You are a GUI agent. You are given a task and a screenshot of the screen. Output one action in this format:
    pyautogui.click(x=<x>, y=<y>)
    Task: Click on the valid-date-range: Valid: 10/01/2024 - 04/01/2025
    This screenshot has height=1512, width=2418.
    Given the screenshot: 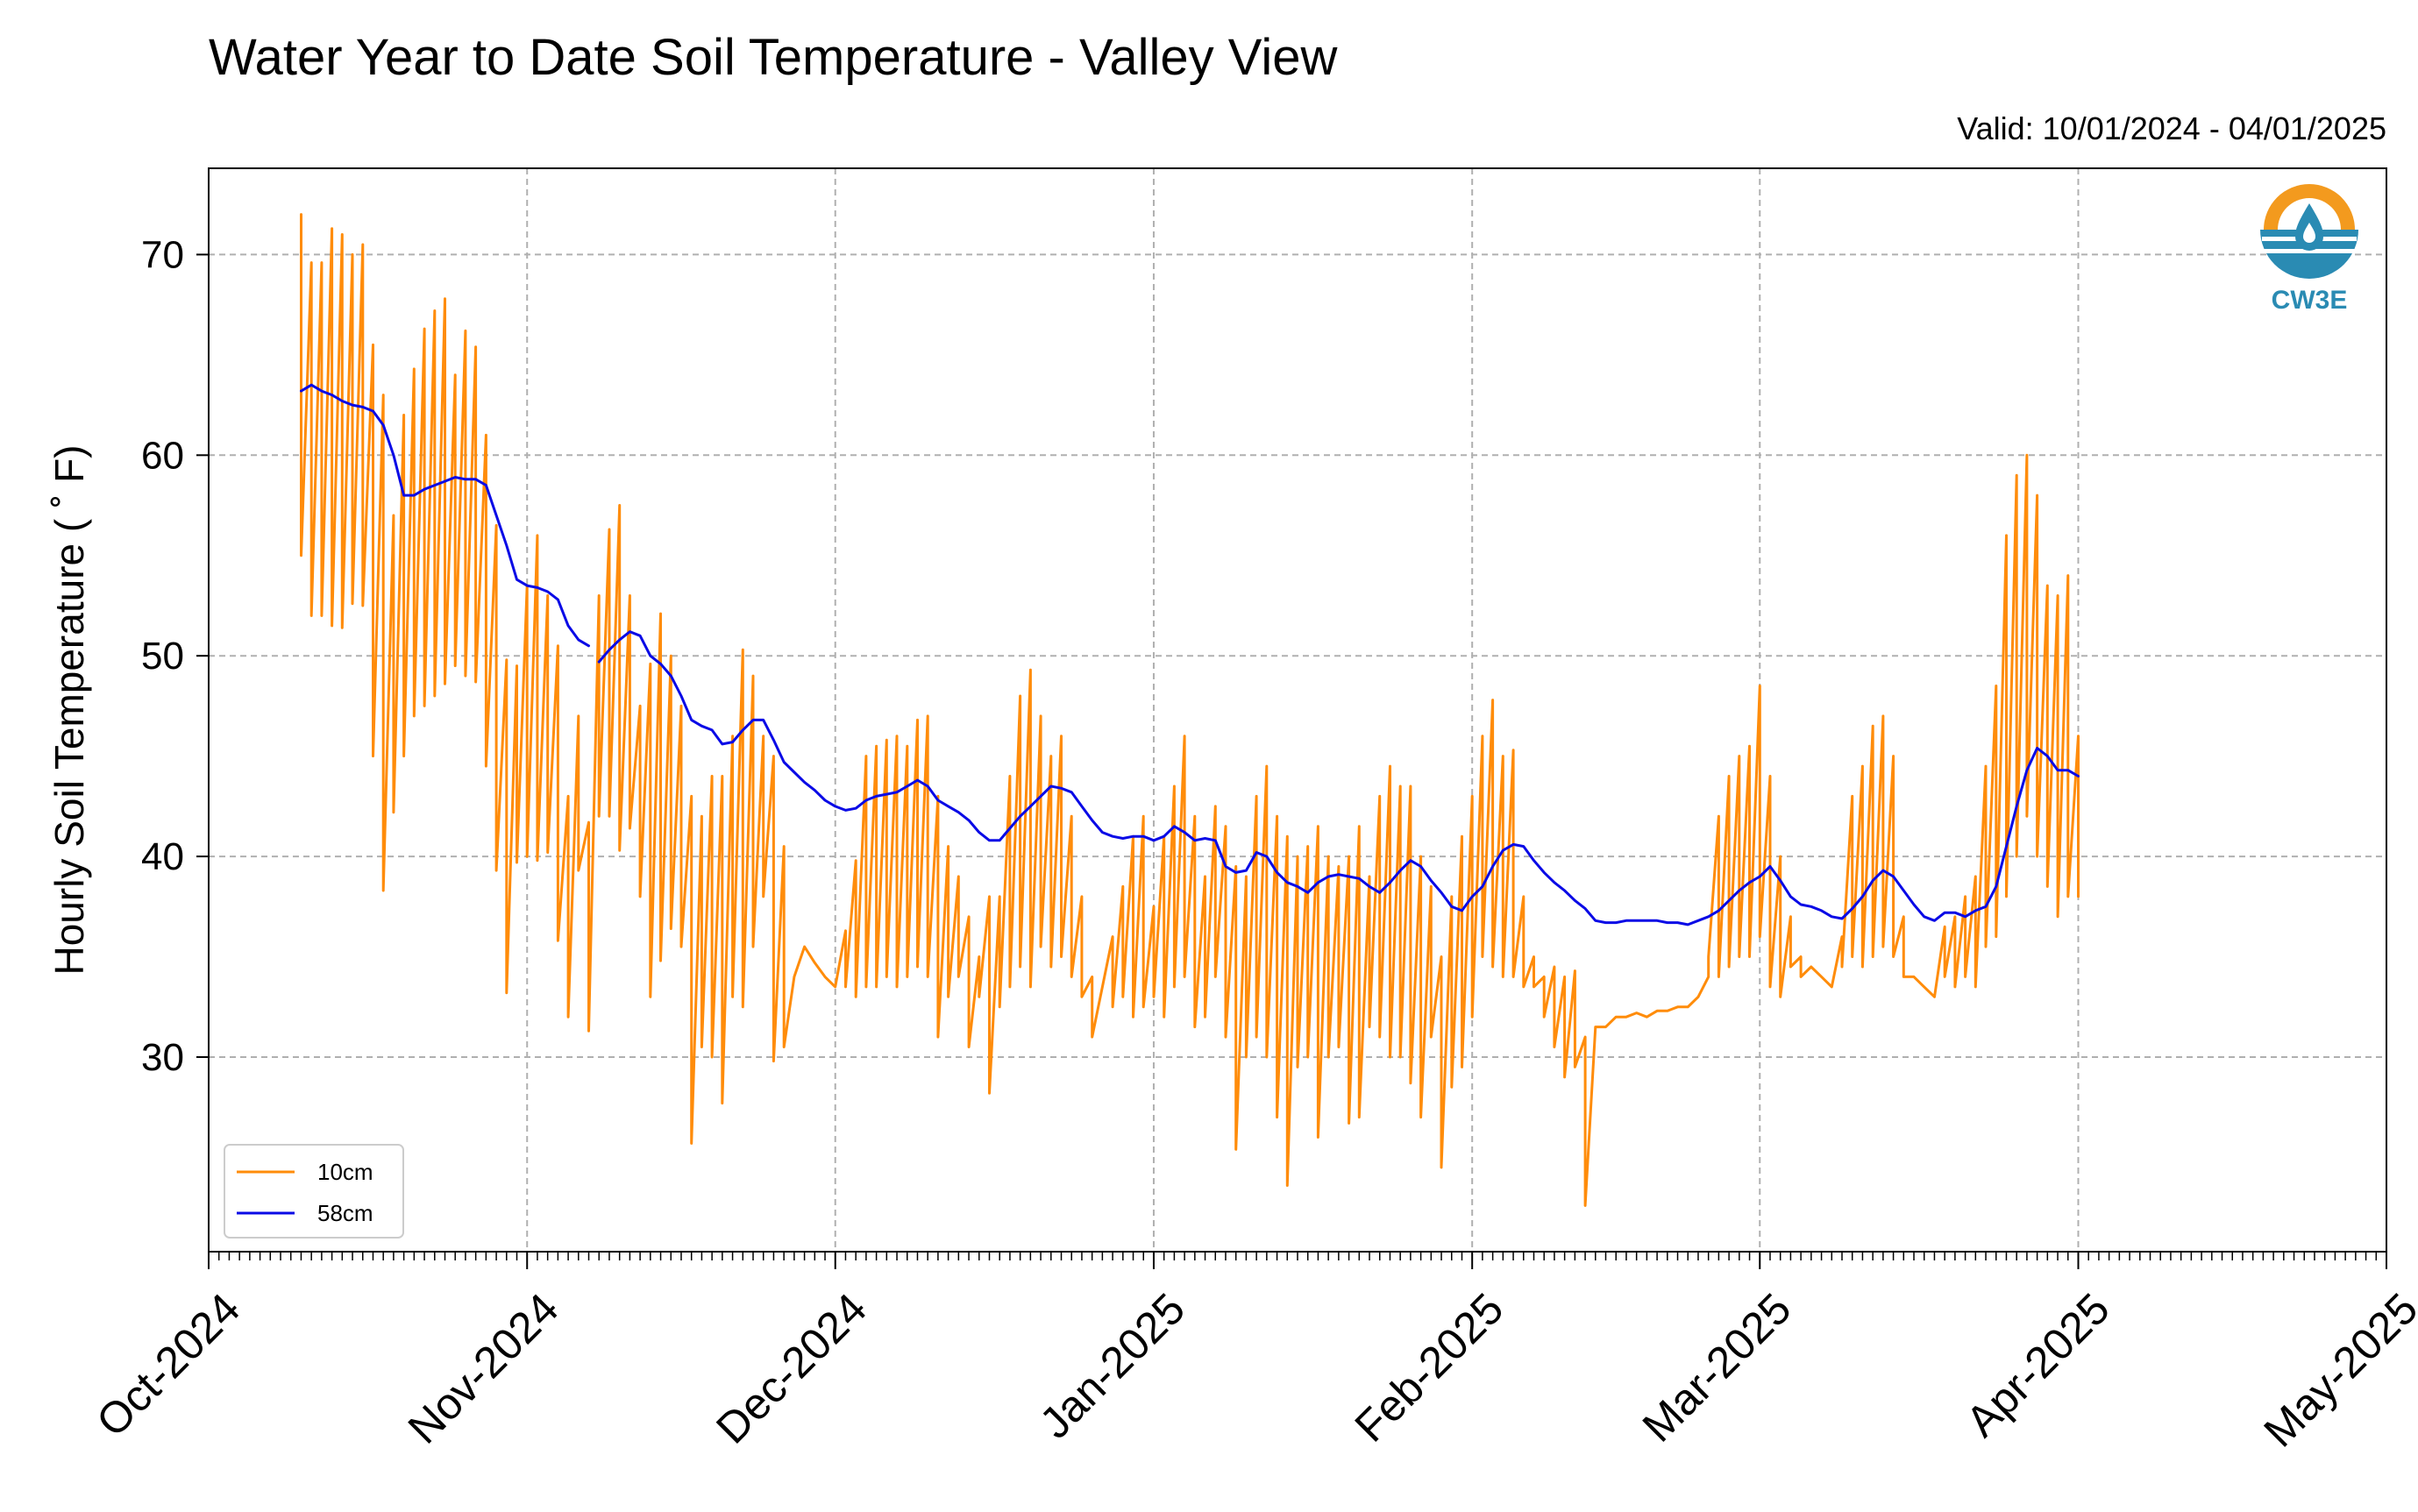 What is the action you would take?
    pyautogui.click(x=2171, y=128)
    